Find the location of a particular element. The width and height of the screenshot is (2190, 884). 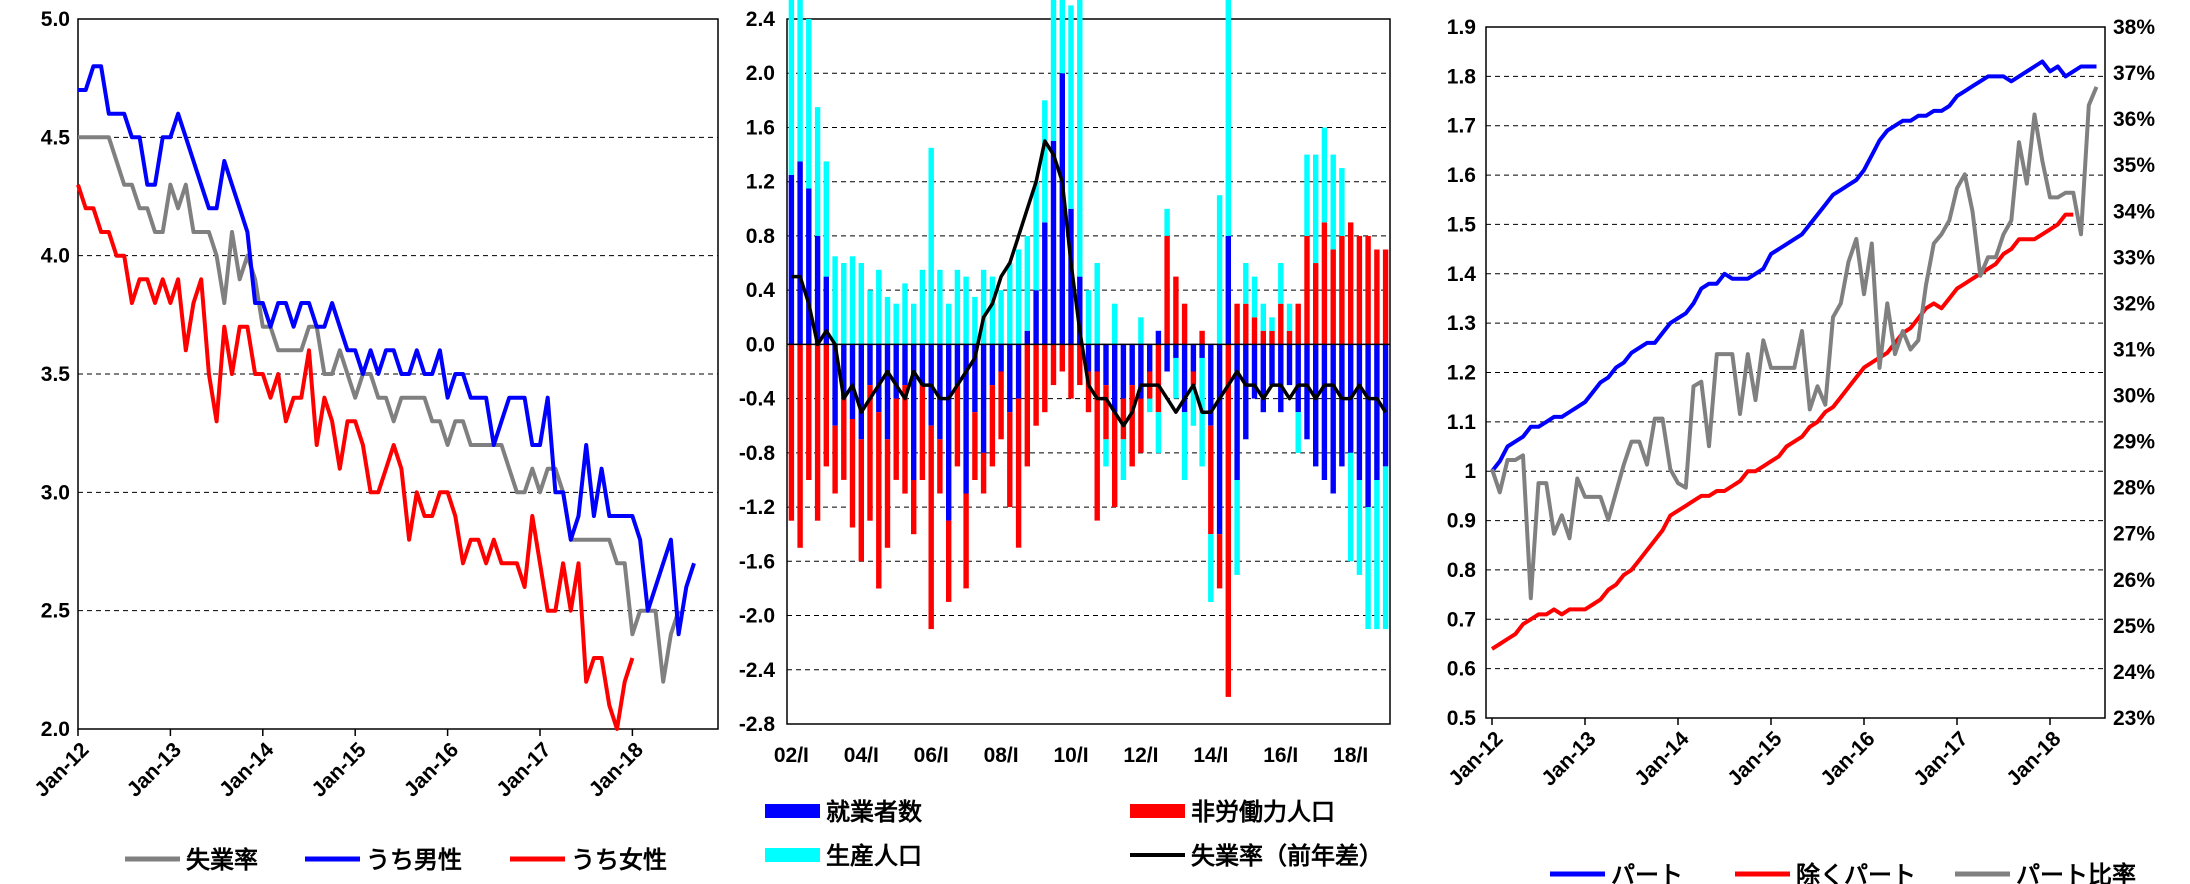

x-tick-label: 12/I is located at coordinates (1140, 755).